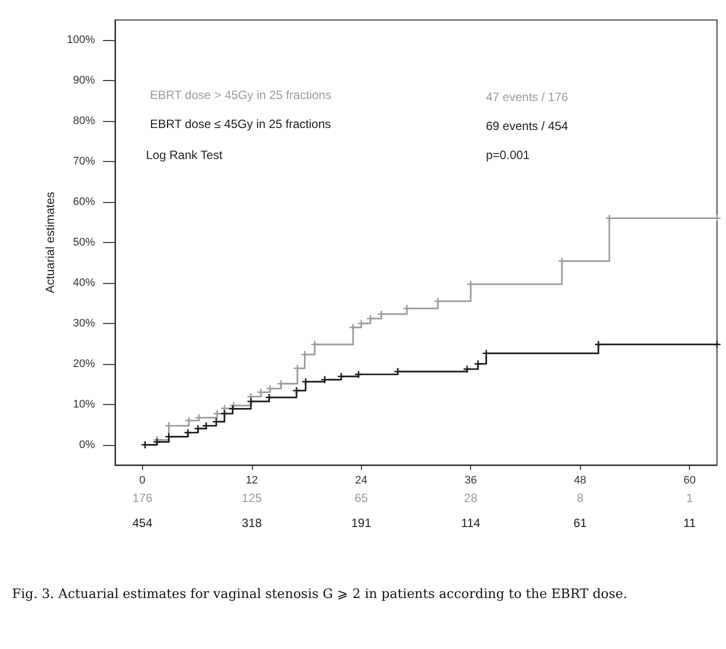 Image resolution: width=726 pixels, height=649 pixels. I want to click on x-tick-label: 12, so click(252, 480).